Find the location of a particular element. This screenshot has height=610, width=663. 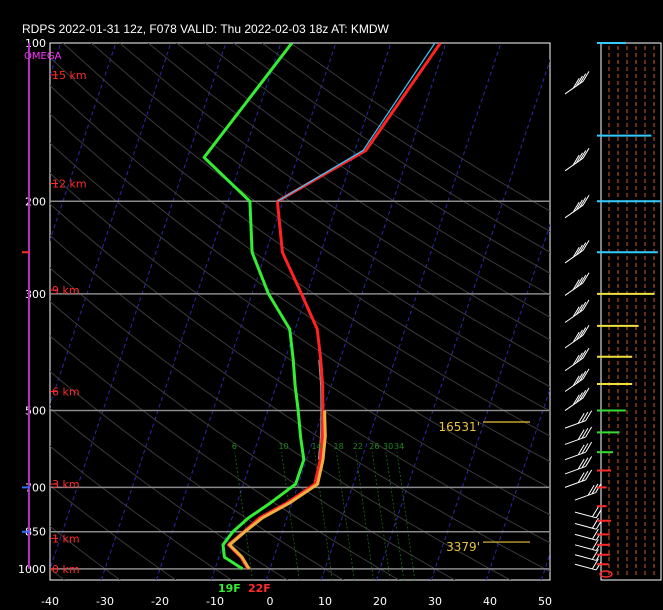

virtual-temp-aloft-line is located at coordinates (319, 409).